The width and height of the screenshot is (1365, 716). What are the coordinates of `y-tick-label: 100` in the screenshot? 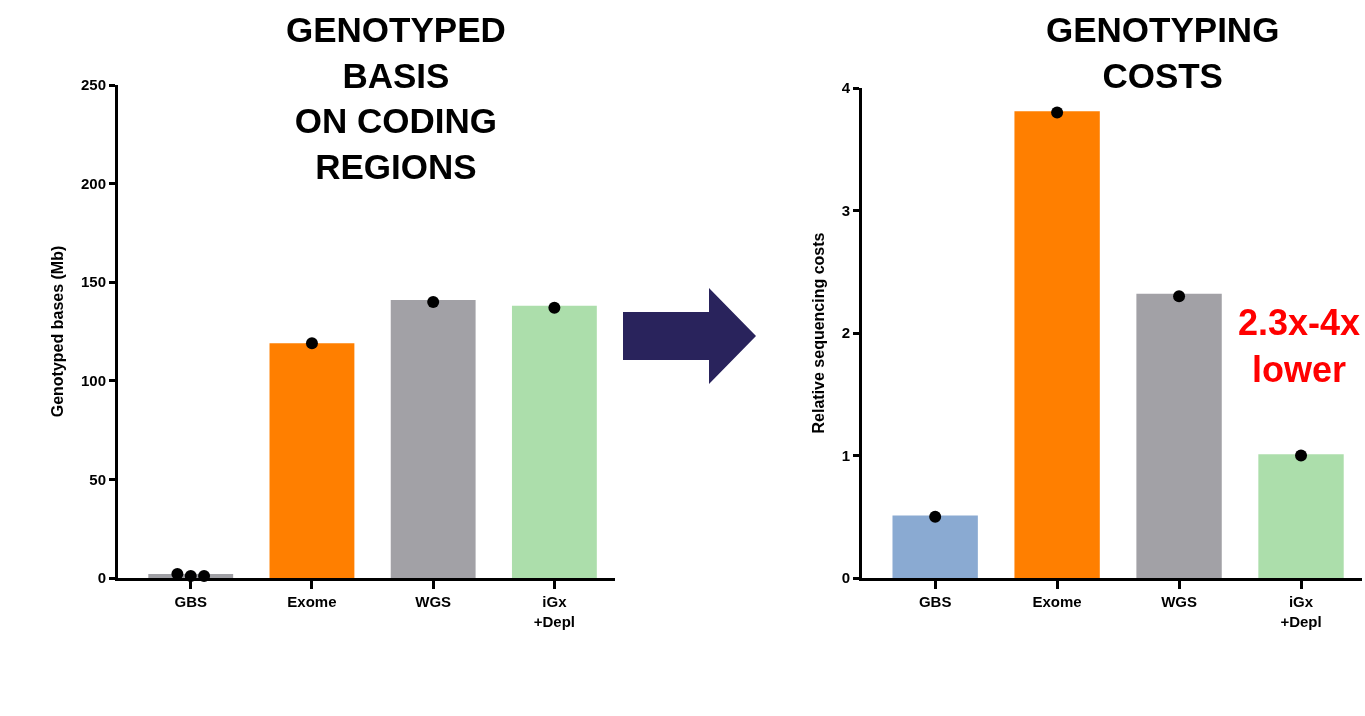 It's located at (93, 381).